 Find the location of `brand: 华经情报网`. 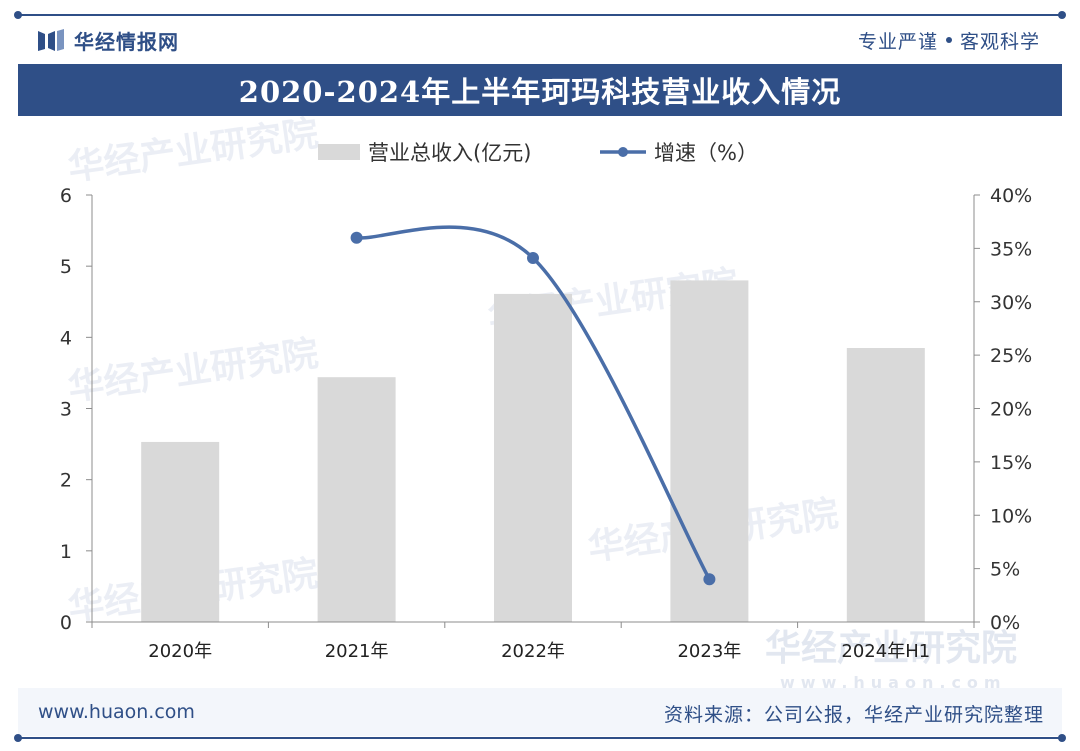

brand: 华经情报网 is located at coordinates (108, 40).